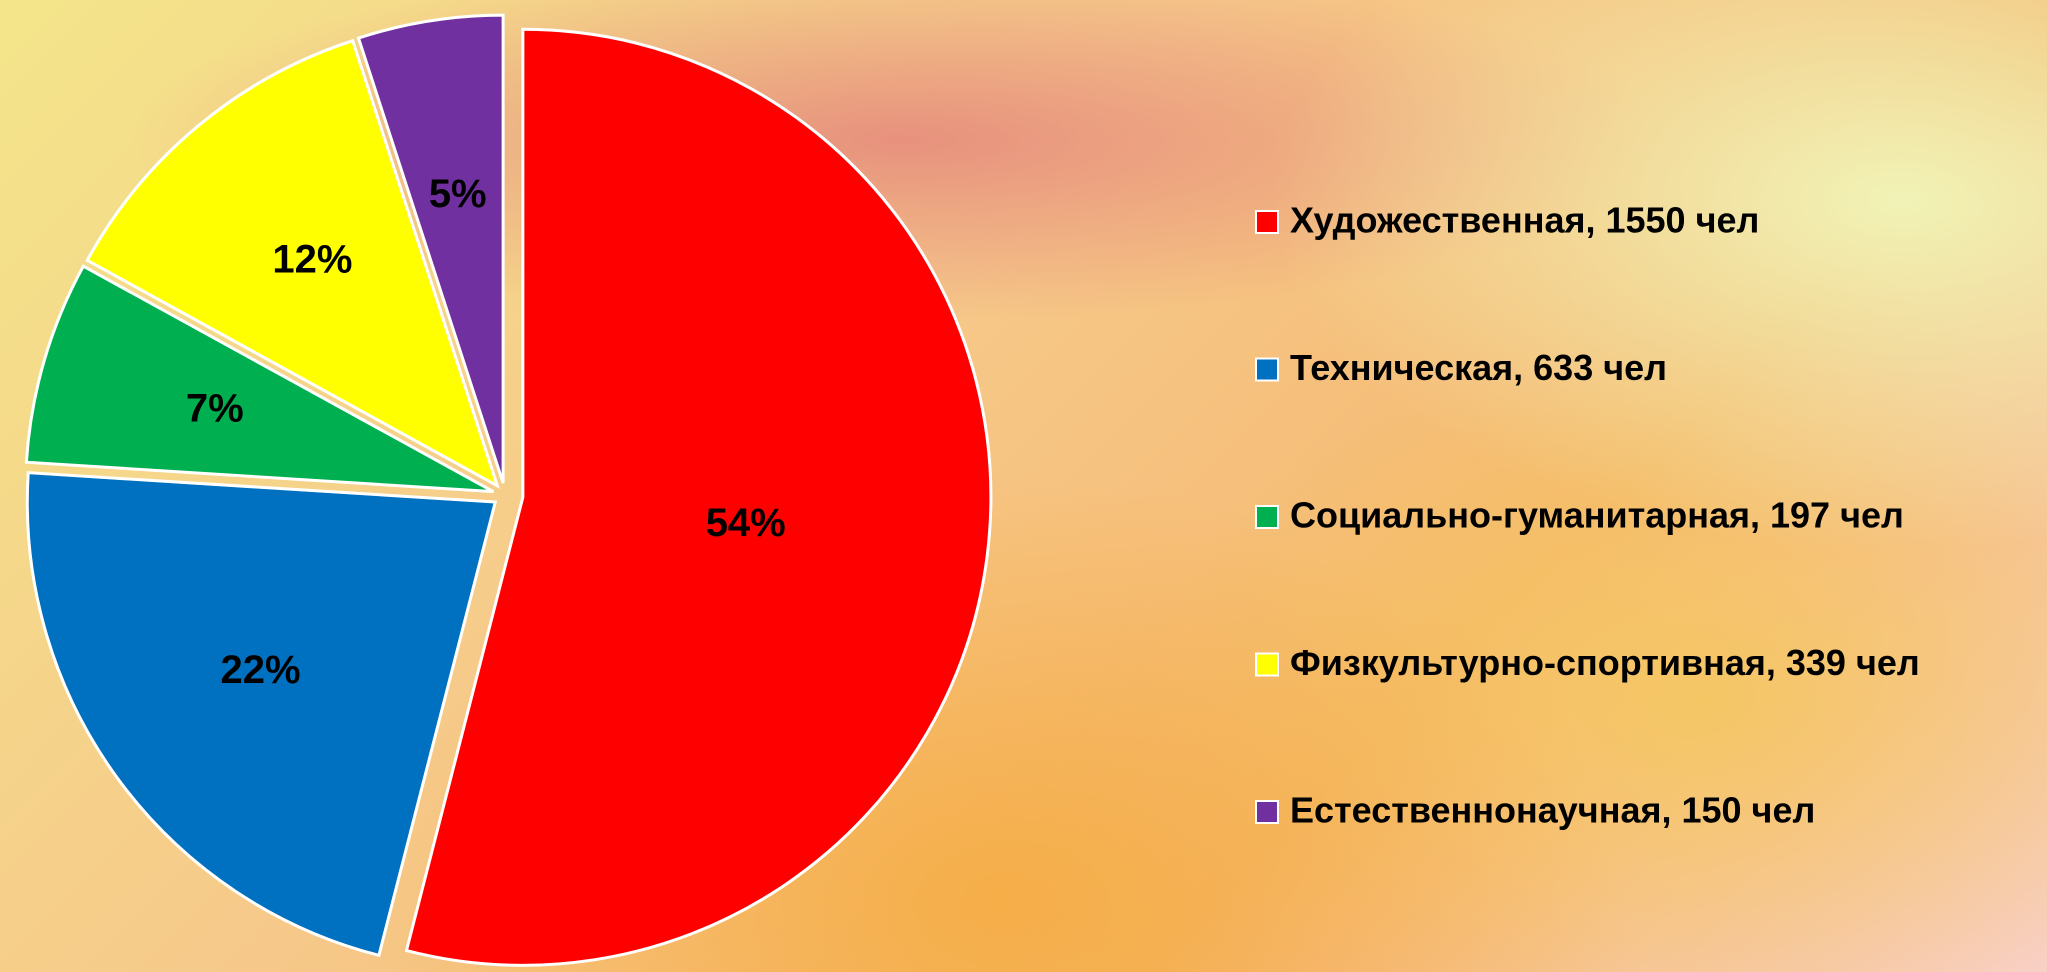 Image resolution: width=2047 pixels, height=972 pixels. Describe the element at coordinates (215, 408) in the screenshot. I see `data-label: 7%` at that location.